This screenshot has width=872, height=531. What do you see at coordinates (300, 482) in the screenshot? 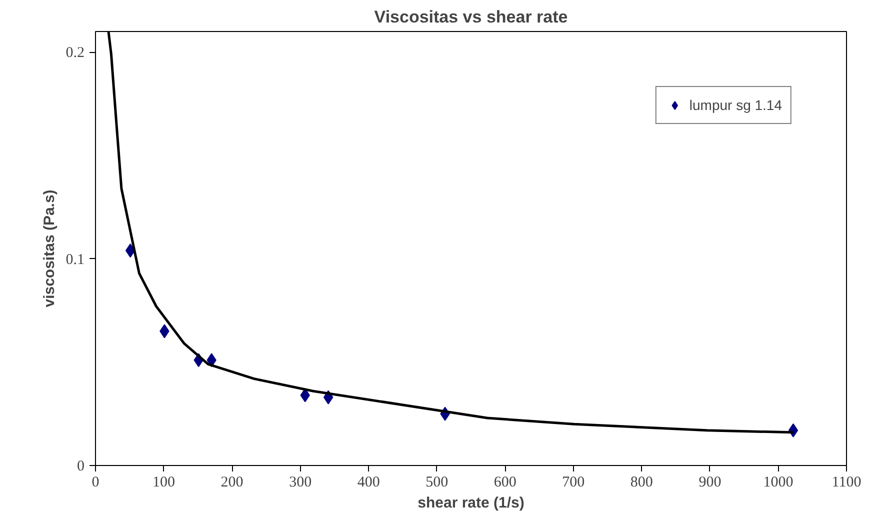
I see `x-tick-label: 300` at bounding box center [300, 482].